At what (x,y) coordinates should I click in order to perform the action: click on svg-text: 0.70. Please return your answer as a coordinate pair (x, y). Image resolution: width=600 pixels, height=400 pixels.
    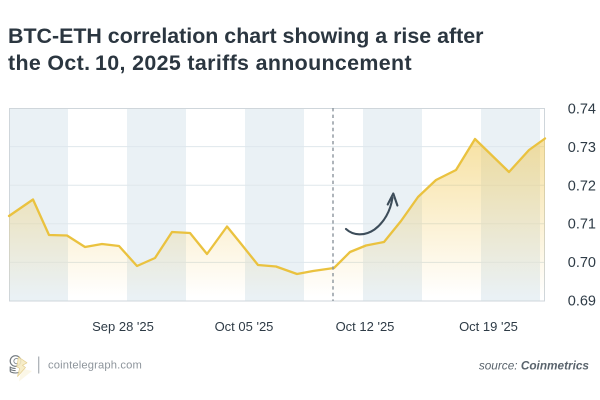
    Looking at the image, I should click on (582, 263).